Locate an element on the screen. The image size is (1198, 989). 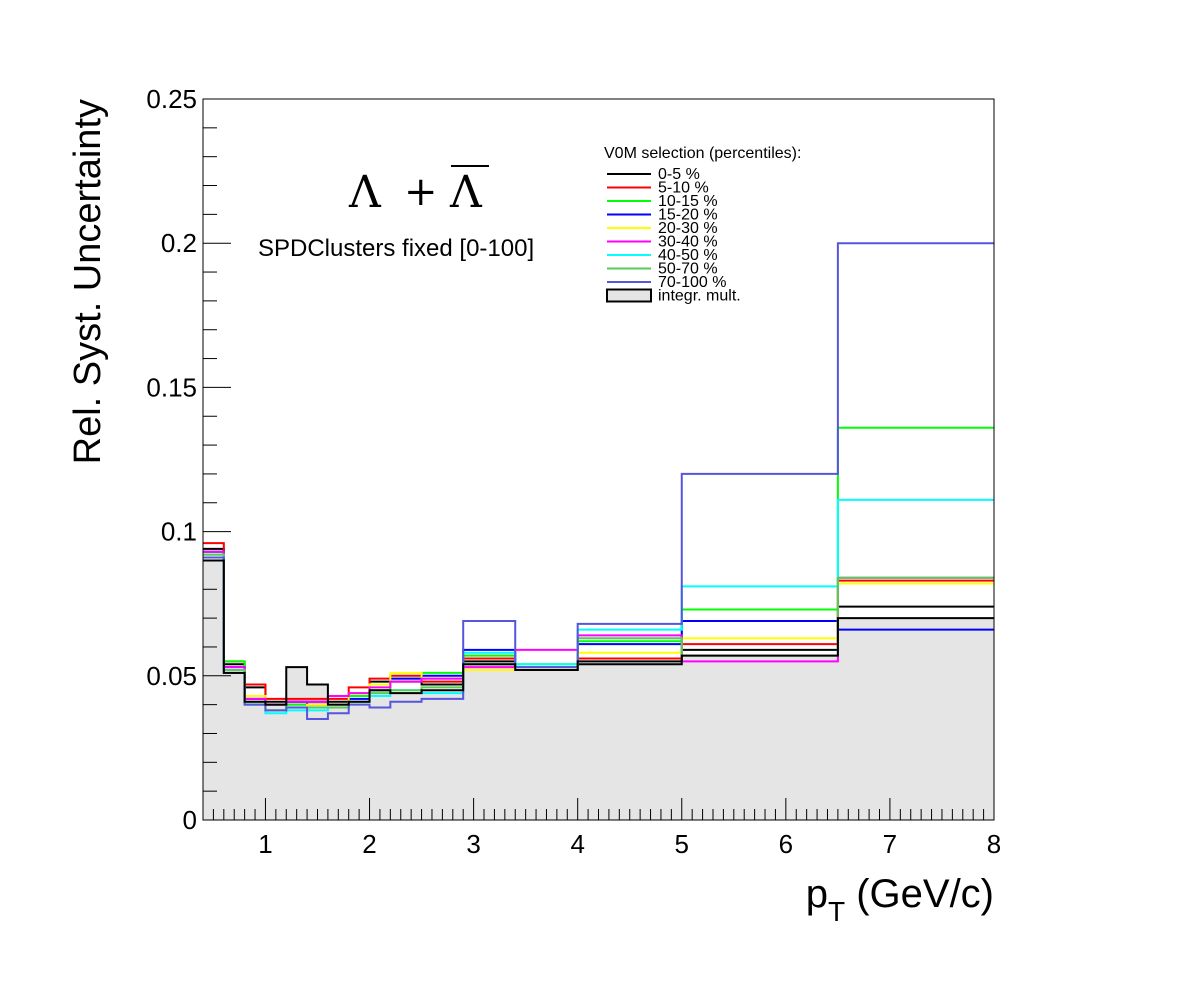
x-tick-label: 5 is located at coordinates (682, 844).